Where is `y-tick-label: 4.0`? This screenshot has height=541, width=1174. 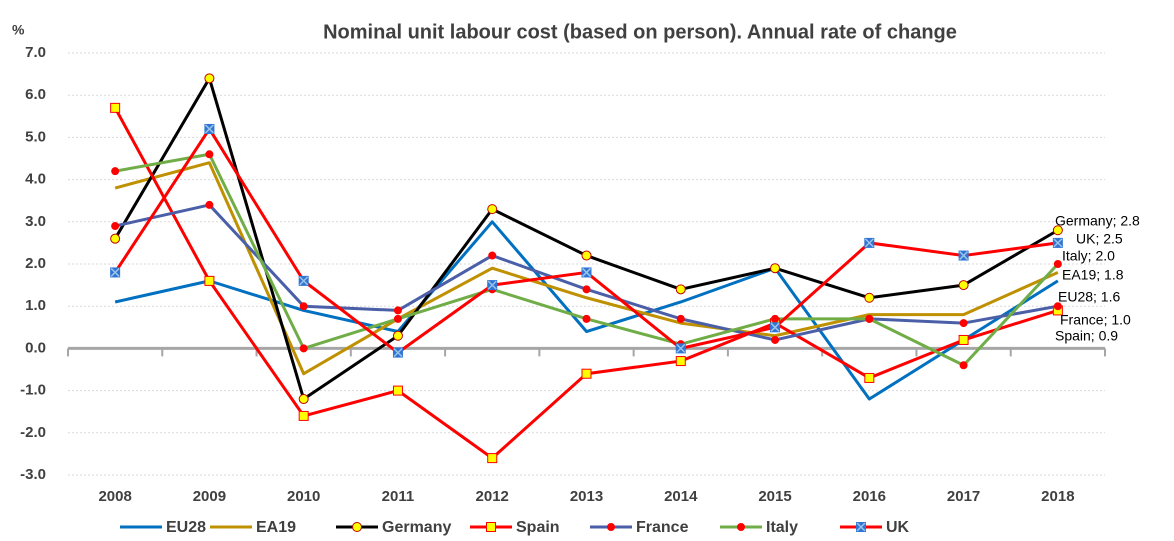 y-tick-label: 4.0 is located at coordinates (35, 179).